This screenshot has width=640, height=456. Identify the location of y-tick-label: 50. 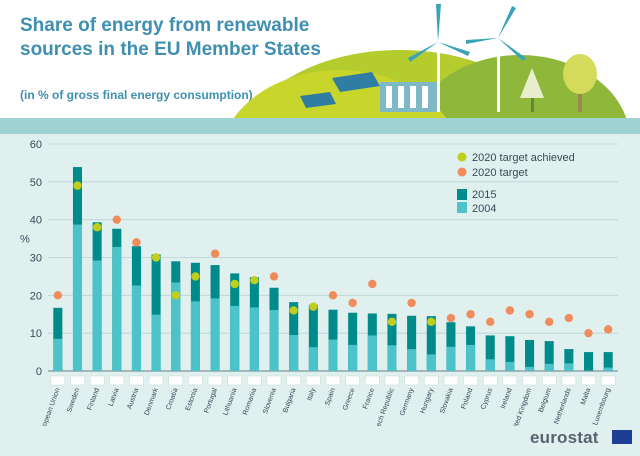
(36, 183).